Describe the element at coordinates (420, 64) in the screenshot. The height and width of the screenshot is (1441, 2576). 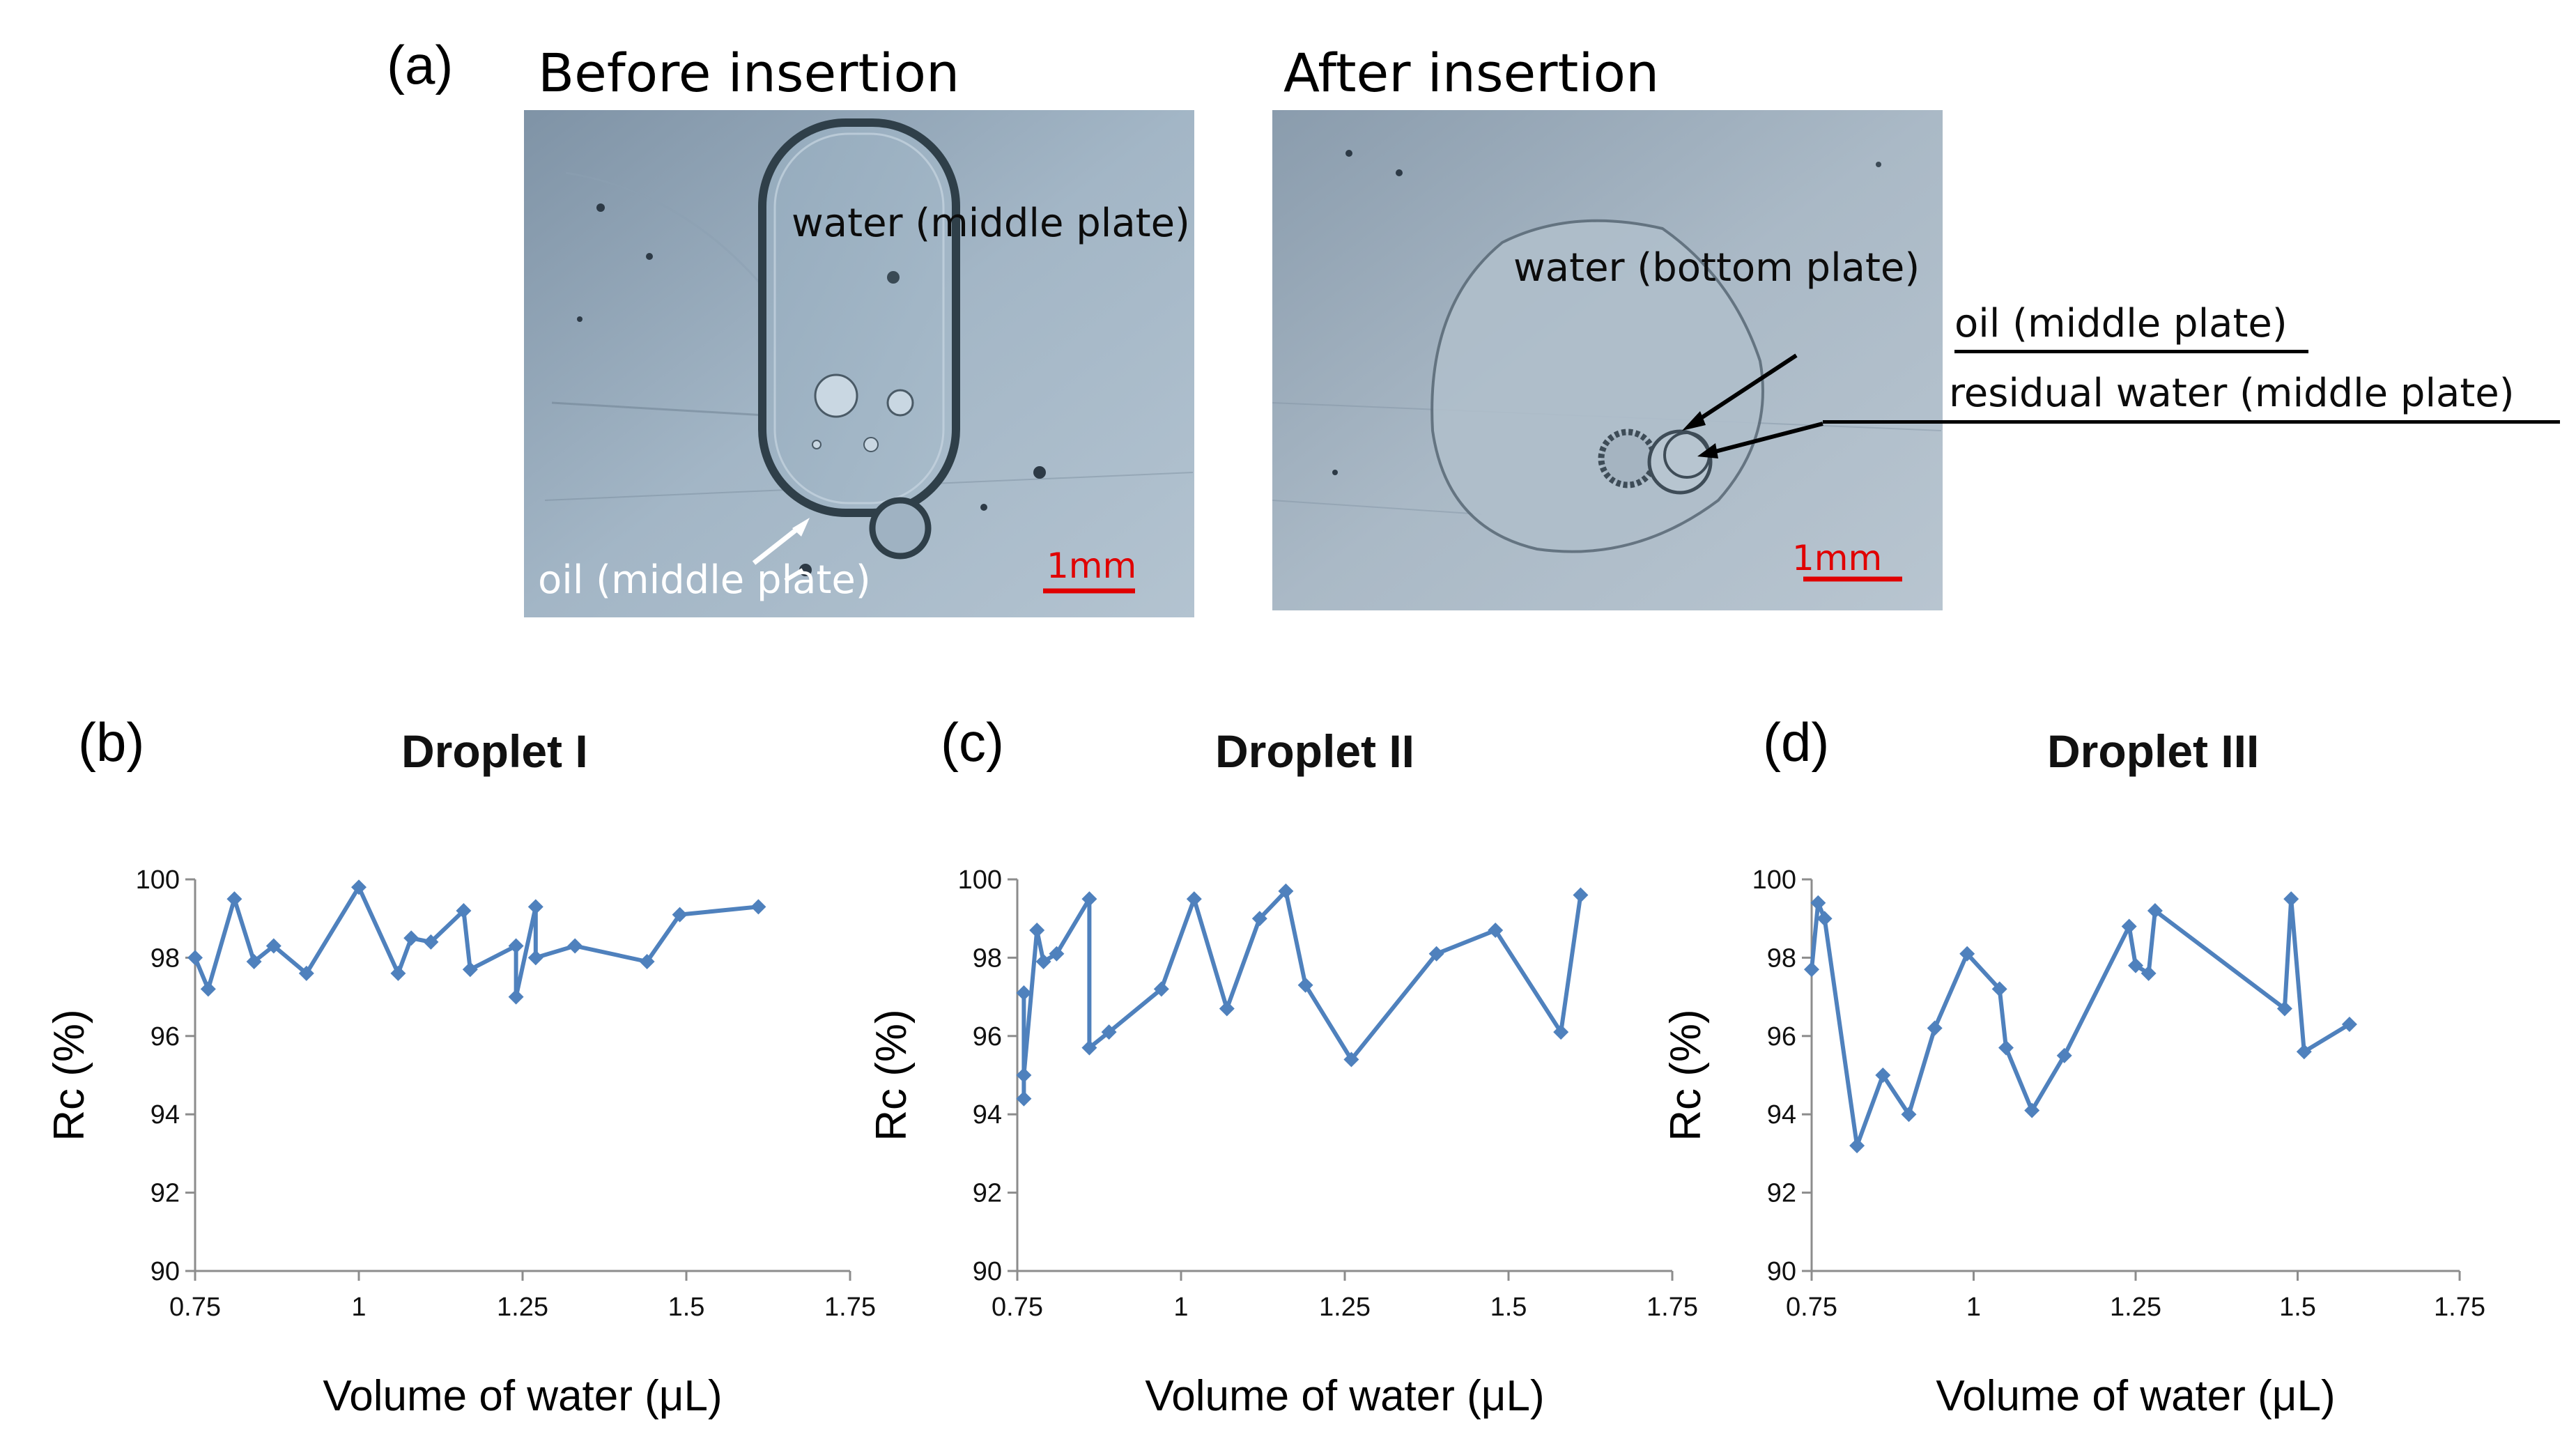
I see `panel-label-a: (a)` at that location.